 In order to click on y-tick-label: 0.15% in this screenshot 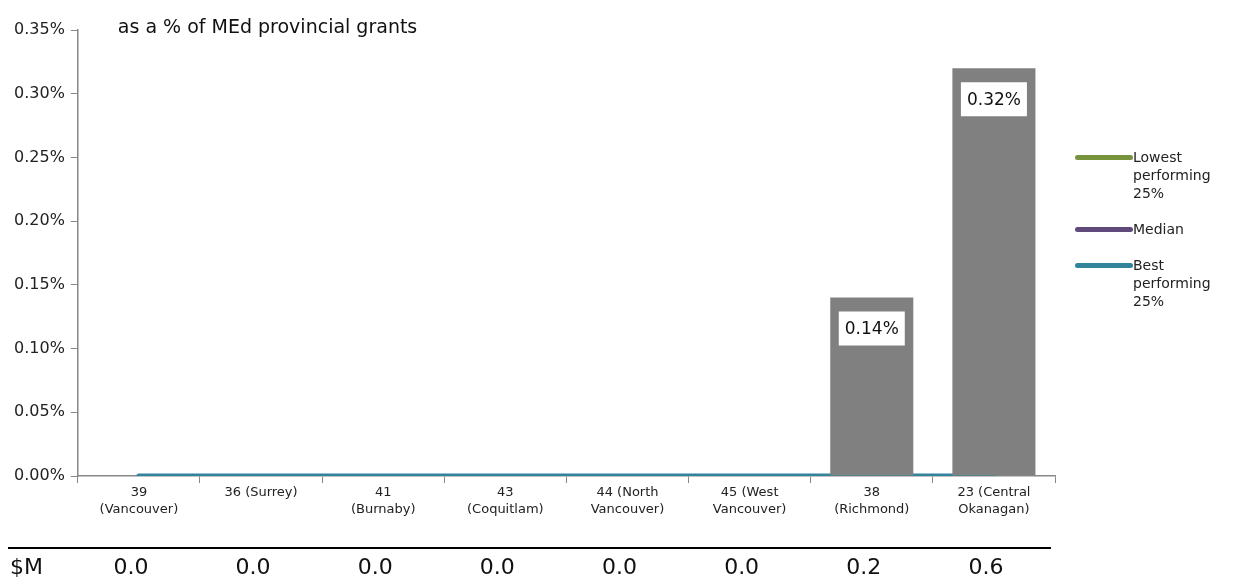, I will do `click(39, 284)`.